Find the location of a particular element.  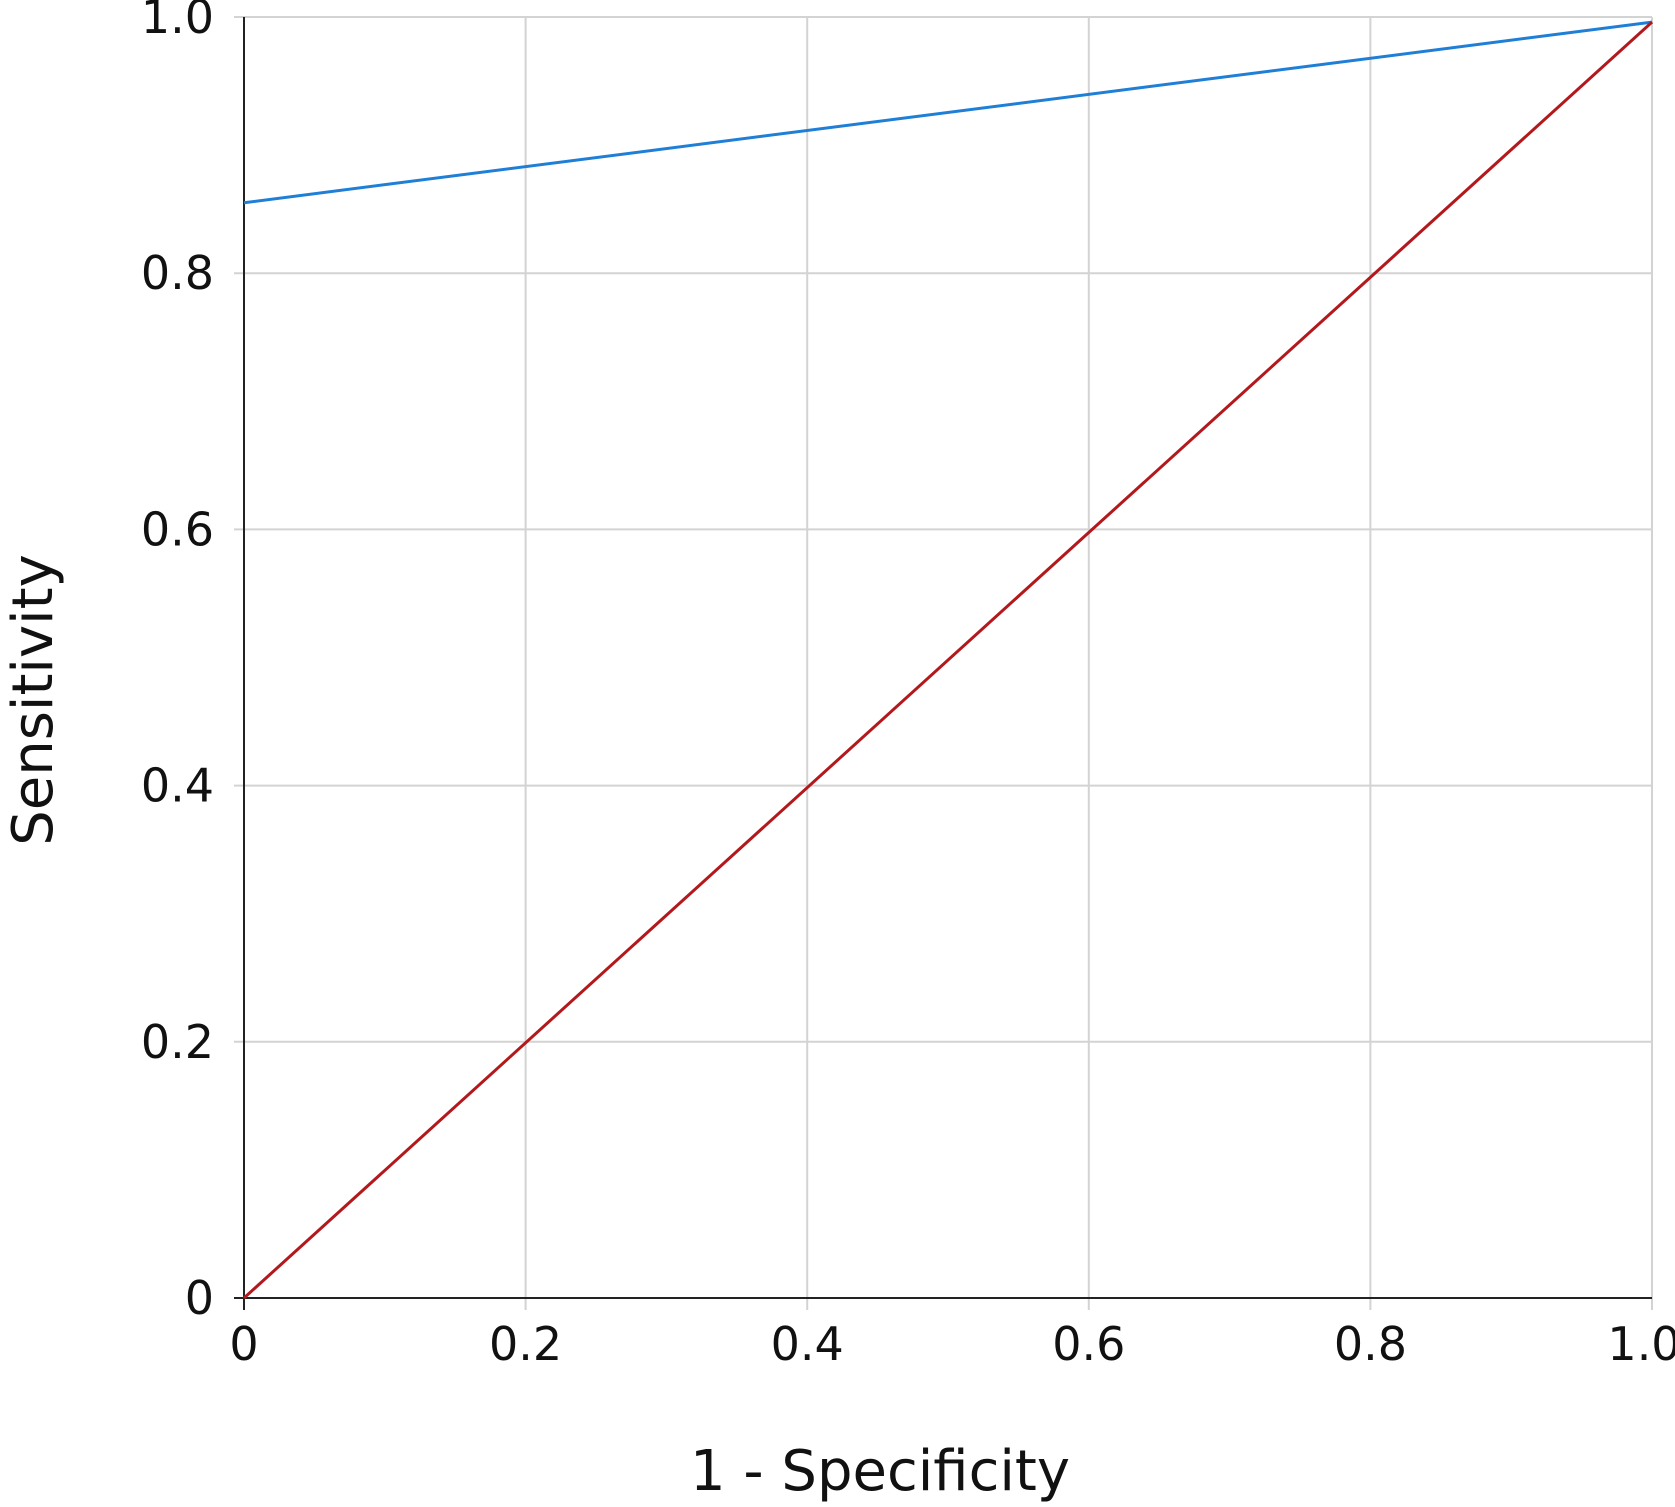

x-tick-label: 0.2 is located at coordinates (525, 1344).